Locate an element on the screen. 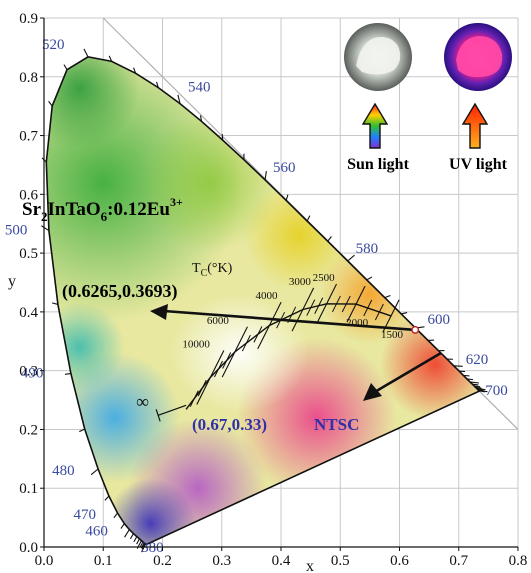 This screenshot has width=531, height=573. uv-caption: UV light is located at coordinates (478, 164).